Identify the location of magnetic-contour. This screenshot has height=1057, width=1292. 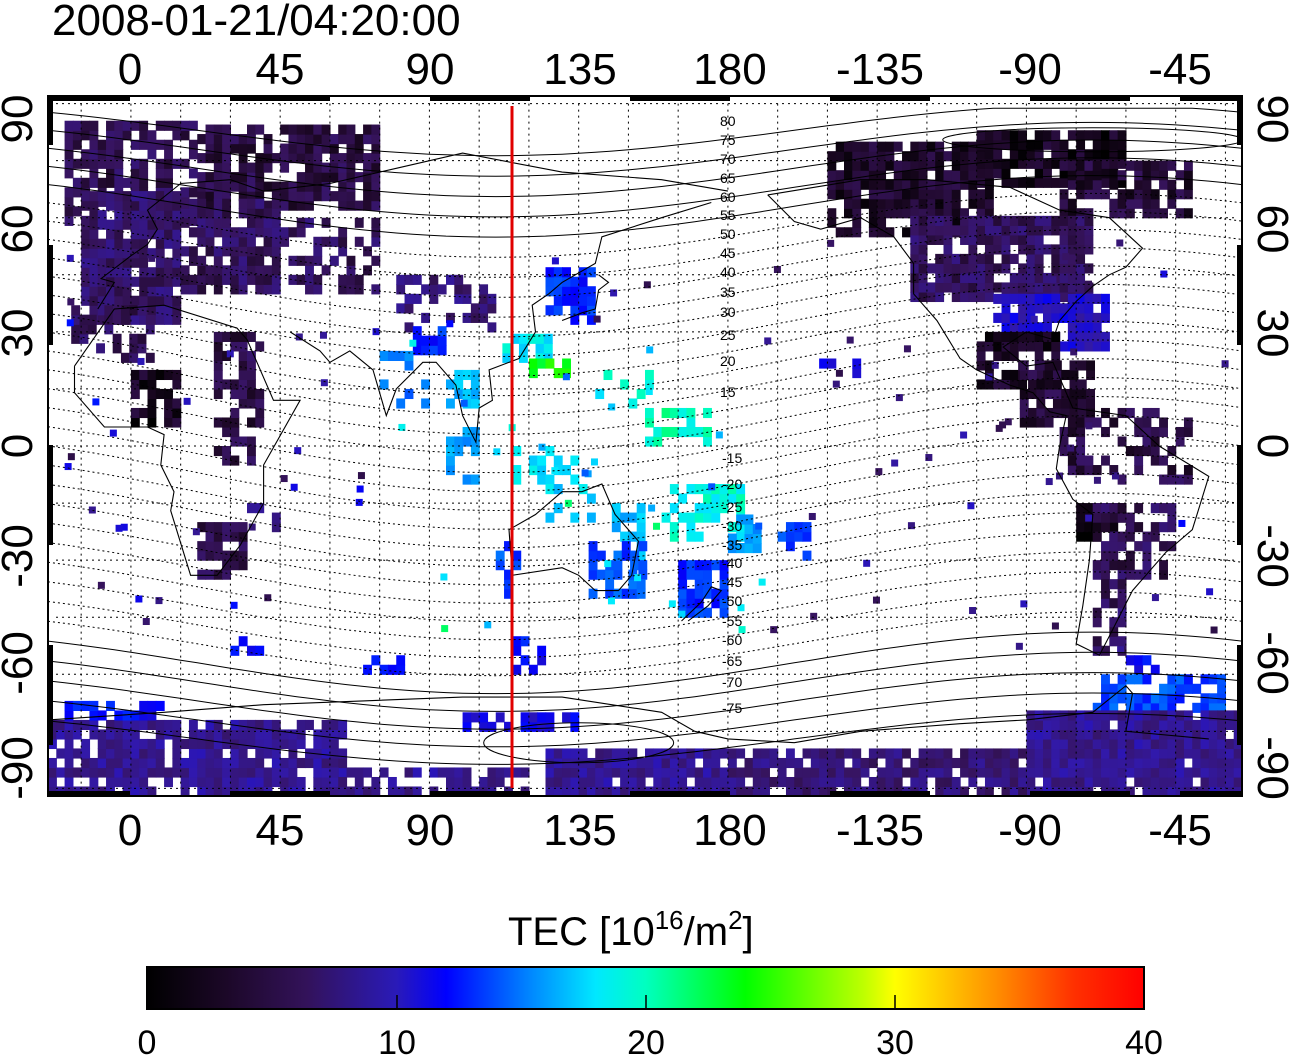
(645, 625).